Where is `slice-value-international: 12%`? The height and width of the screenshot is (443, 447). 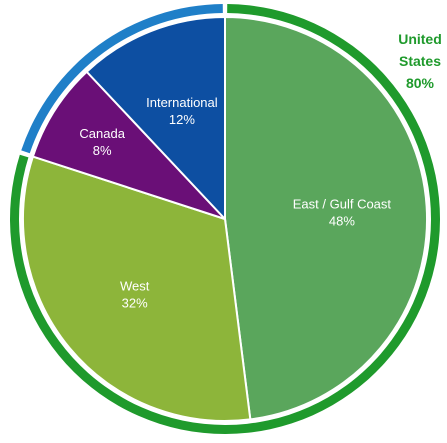
slice-value-international: 12% is located at coordinates (182, 119).